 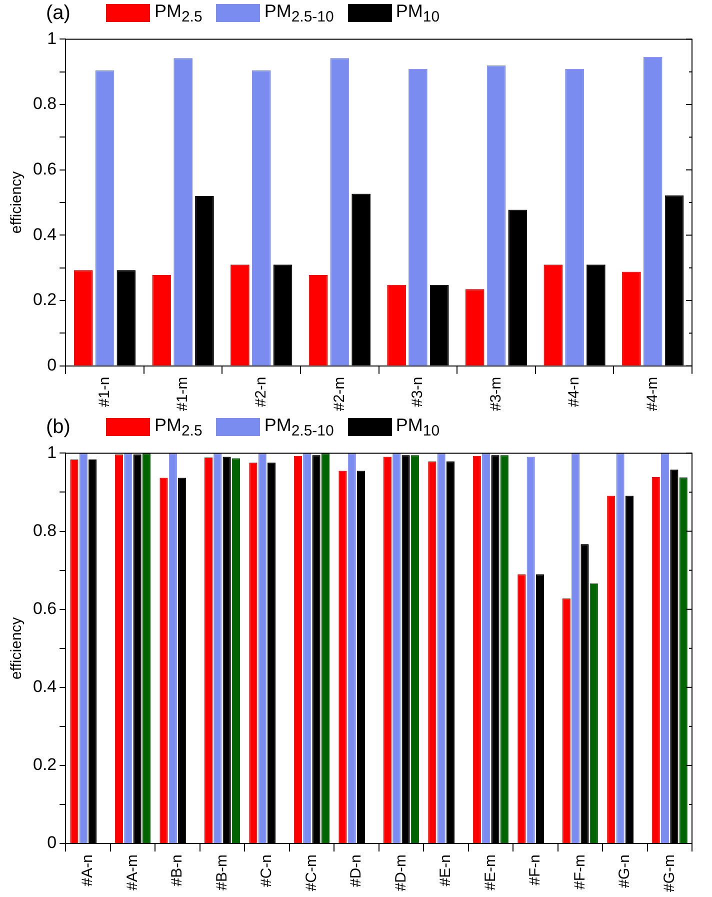 I want to click on x-tick-label: #E-n, so click(x=445, y=870).